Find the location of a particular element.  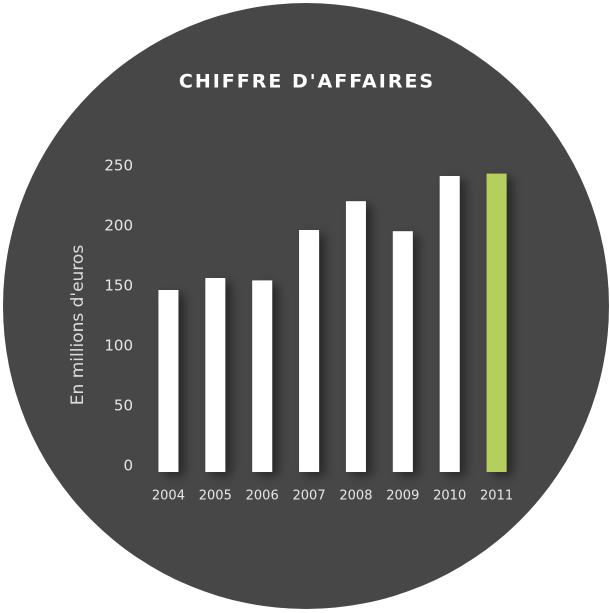

x-tick-label: 2009 is located at coordinates (402, 496).